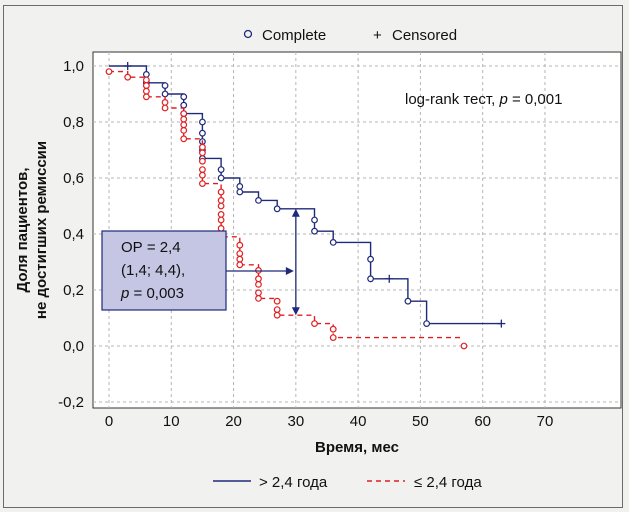 This screenshot has height=512, width=629. Describe the element at coordinates (545, 421) in the screenshot. I see `x-tick-label: 70` at that location.